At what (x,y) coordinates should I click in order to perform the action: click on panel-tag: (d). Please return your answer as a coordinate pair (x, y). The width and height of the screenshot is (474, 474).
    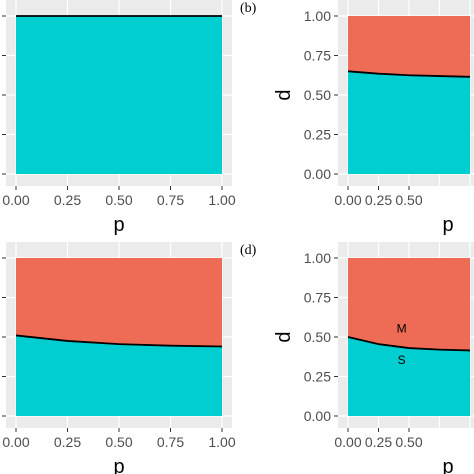
    Looking at the image, I should click on (248, 250).